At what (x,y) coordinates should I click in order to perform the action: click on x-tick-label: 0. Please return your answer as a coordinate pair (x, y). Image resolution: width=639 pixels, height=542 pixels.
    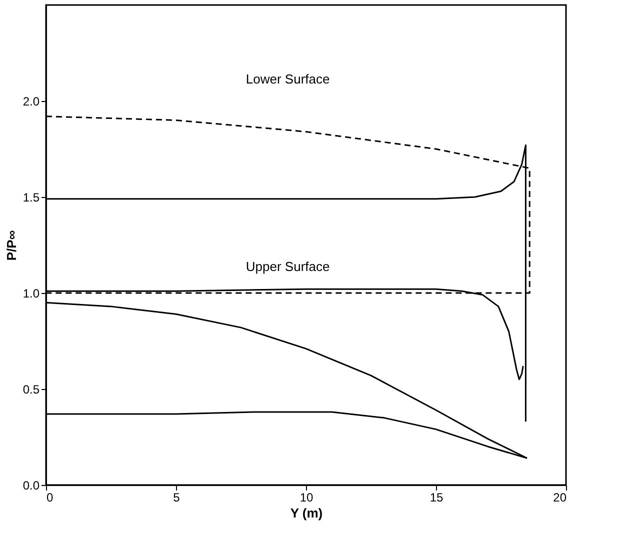
    Looking at the image, I should click on (50, 497).